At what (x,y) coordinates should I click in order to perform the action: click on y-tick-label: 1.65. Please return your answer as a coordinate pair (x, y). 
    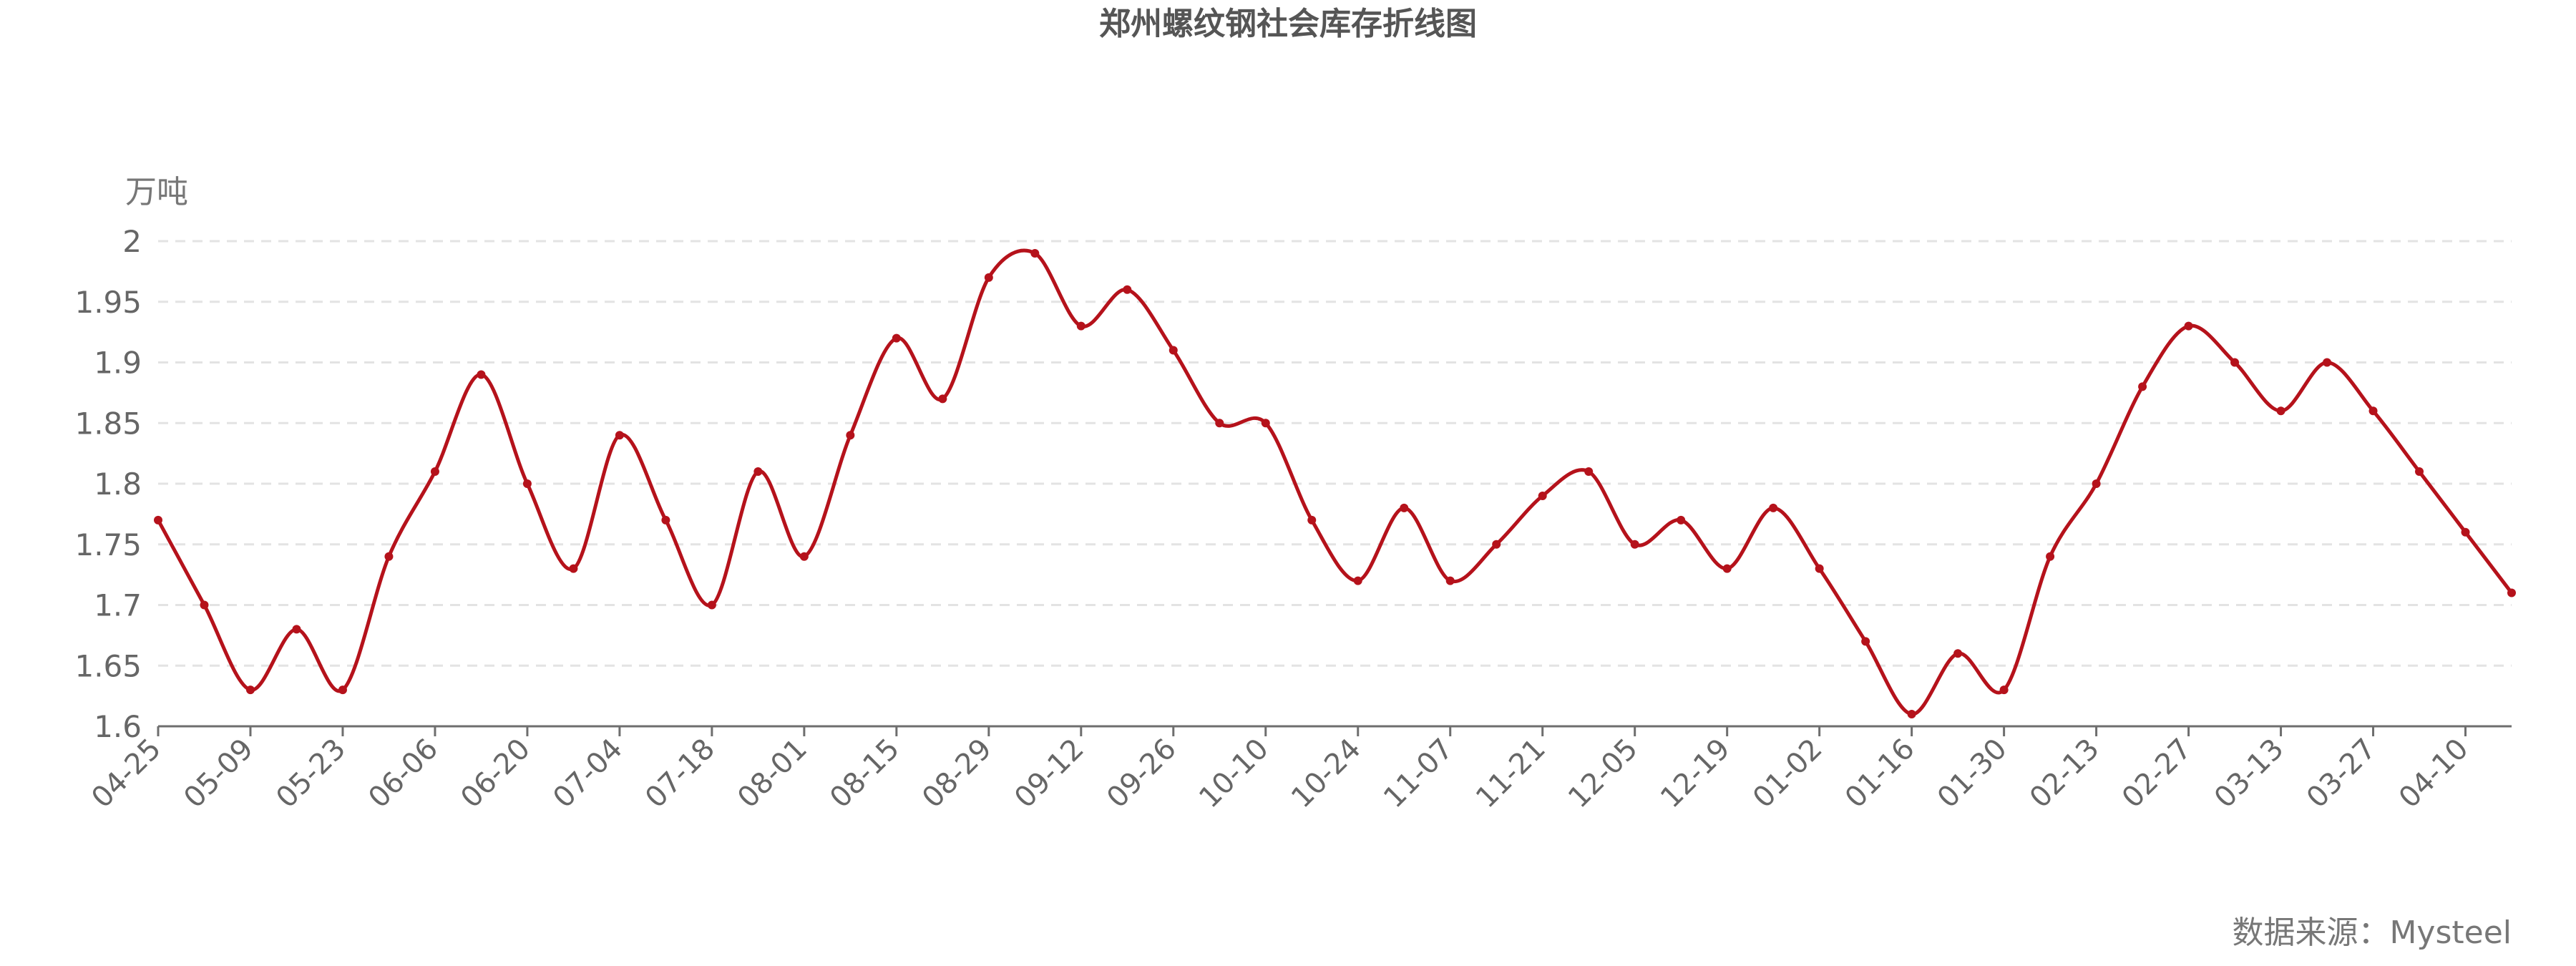
    Looking at the image, I should click on (108, 665).